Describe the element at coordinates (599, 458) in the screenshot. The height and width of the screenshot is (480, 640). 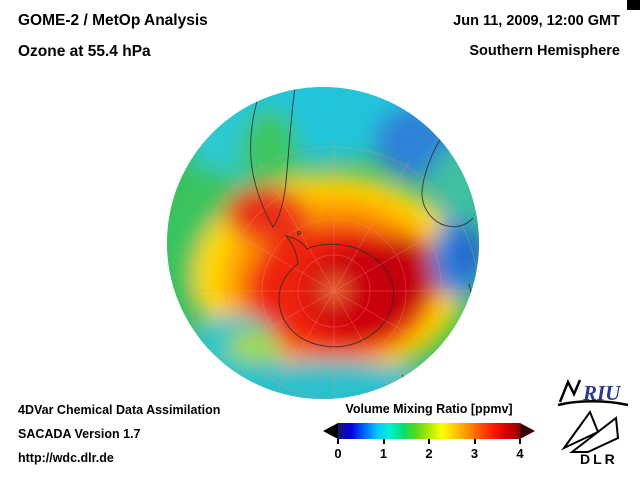
I see `dlr-logo-text: DLR` at that location.